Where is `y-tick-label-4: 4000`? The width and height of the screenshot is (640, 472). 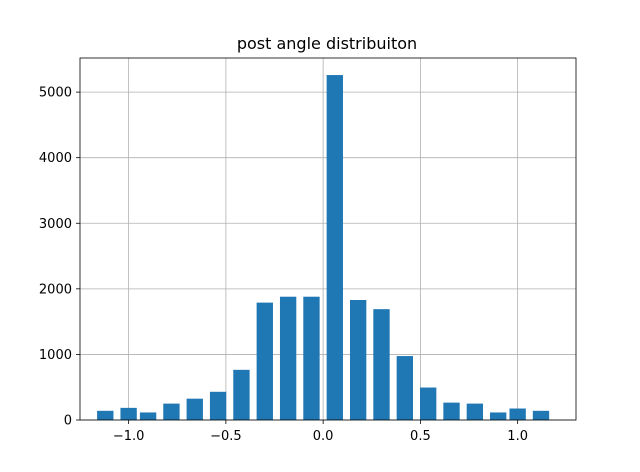
y-tick-label-4: 4000 is located at coordinates (55, 158).